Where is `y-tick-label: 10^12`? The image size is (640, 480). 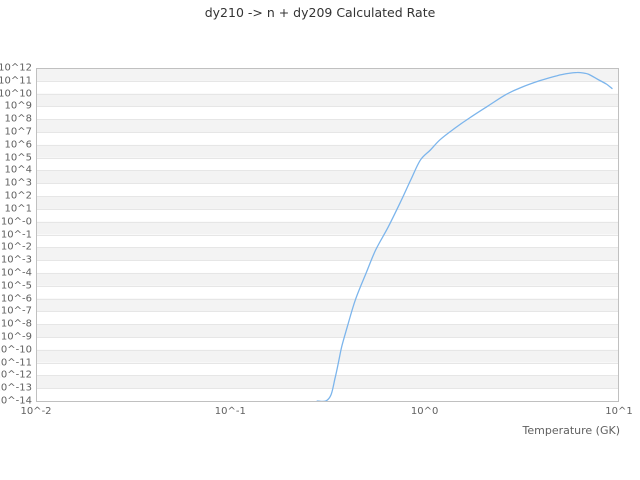 y-tick-label: 10^12 is located at coordinates (16, 68).